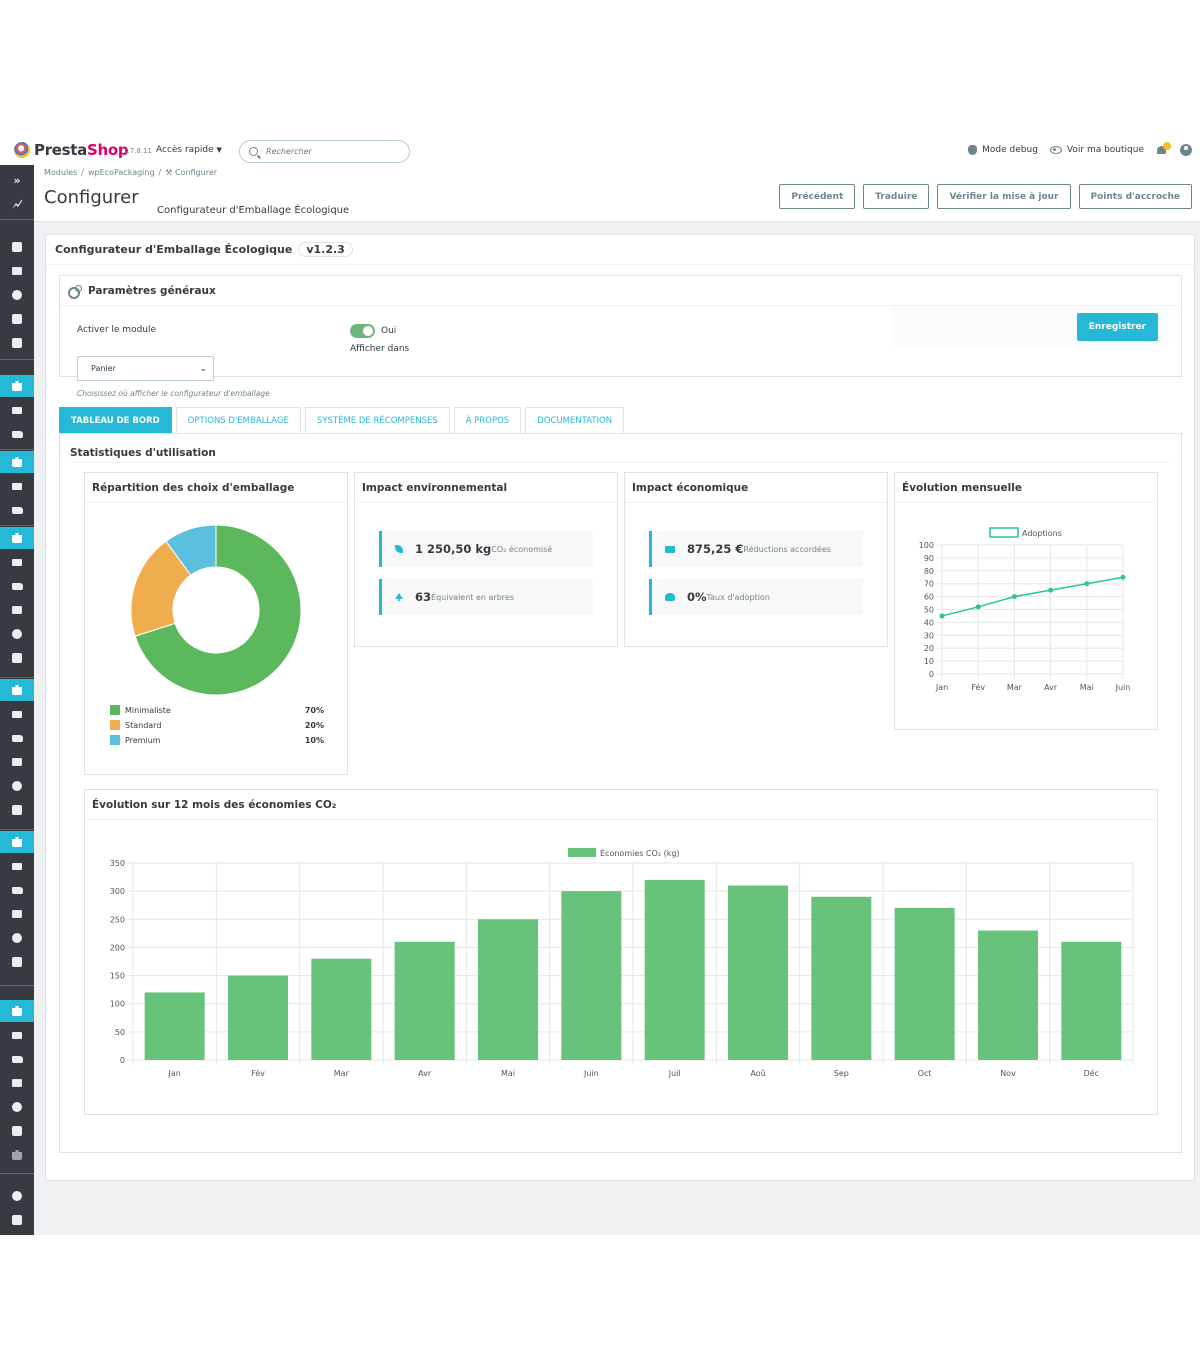 This screenshot has height=1372, width=1200. I want to click on notifications-bell-icon, so click(1163, 149).